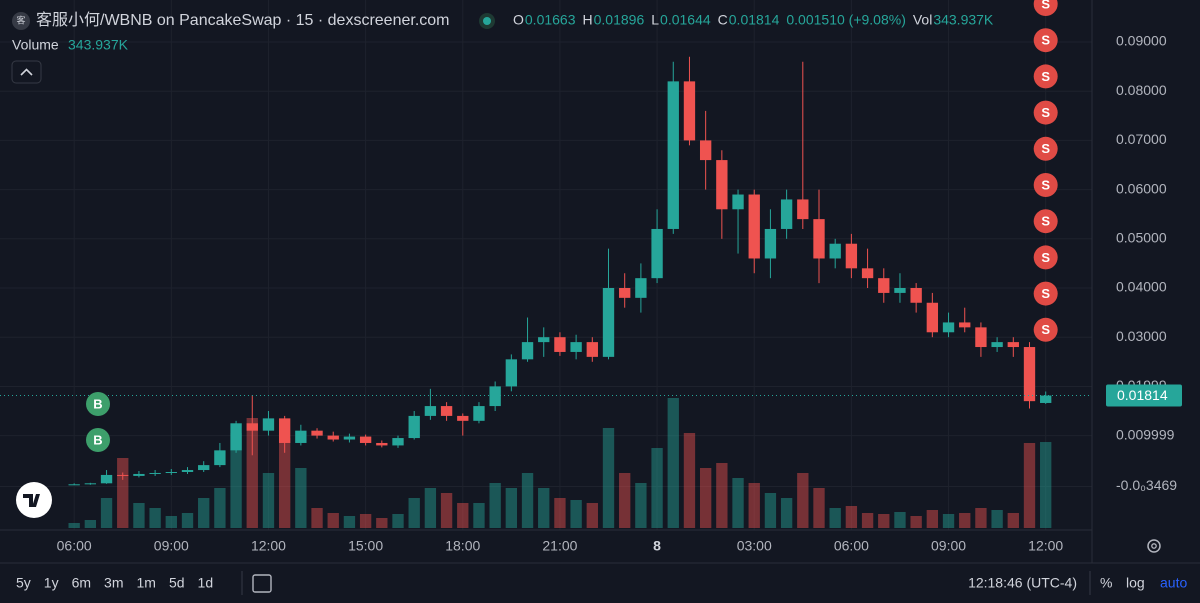 This screenshot has width=1200, height=603. Describe the element at coordinates (51, 583) in the screenshot. I see `interval-button: 1y` at that location.